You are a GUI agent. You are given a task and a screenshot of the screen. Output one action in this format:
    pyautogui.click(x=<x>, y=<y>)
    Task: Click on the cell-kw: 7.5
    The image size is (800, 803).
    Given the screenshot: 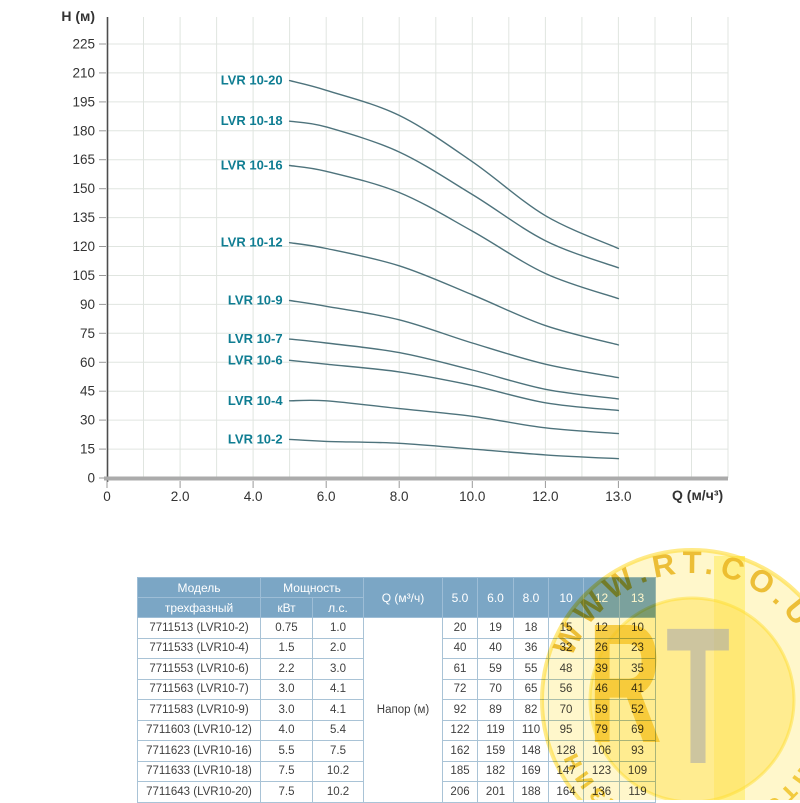 What is the action you would take?
    pyautogui.click(x=286, y=771)
    